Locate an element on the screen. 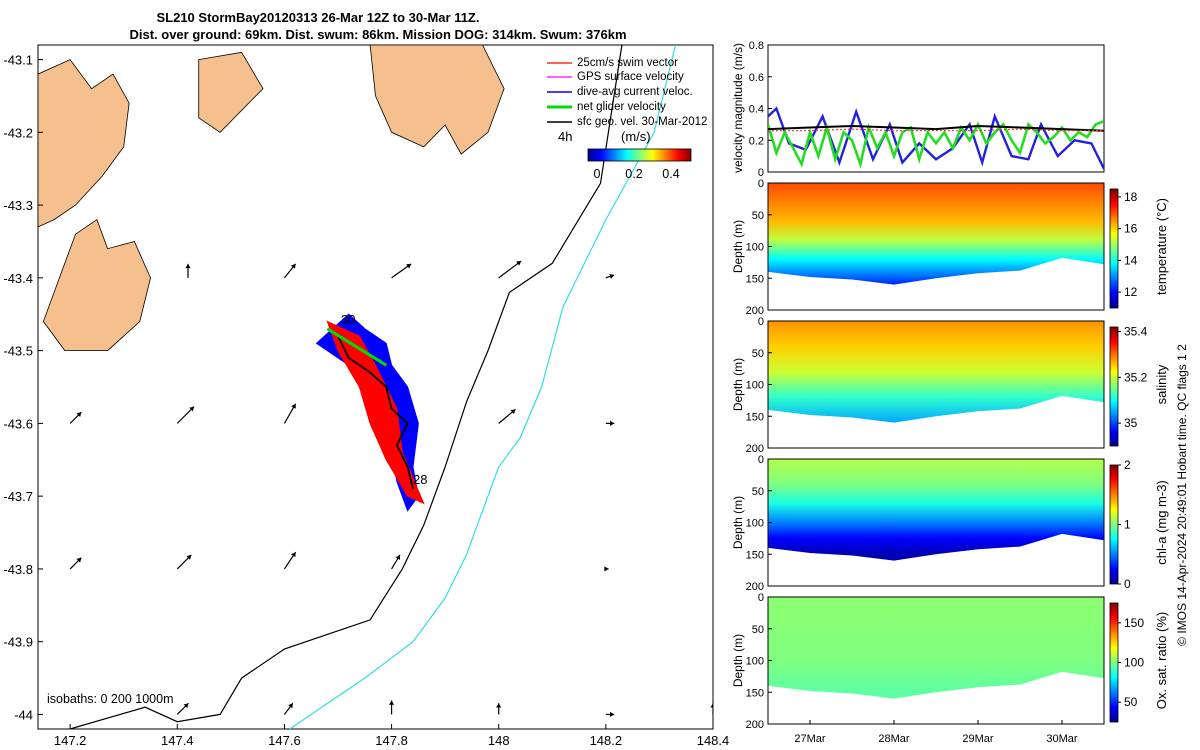 The width and height of the screenshot is (1200, 750). section-colorbar-label: 2 is located at coordinates (1127, 465).